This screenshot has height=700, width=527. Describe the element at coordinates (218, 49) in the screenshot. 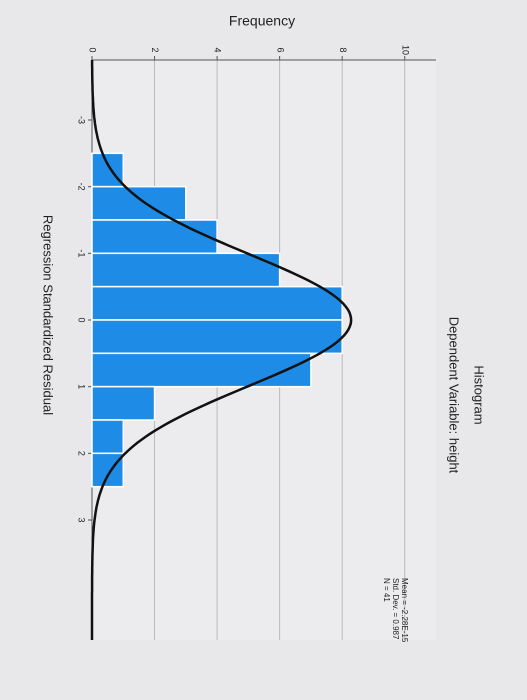

I see `y-tick-label: 4` at that location.